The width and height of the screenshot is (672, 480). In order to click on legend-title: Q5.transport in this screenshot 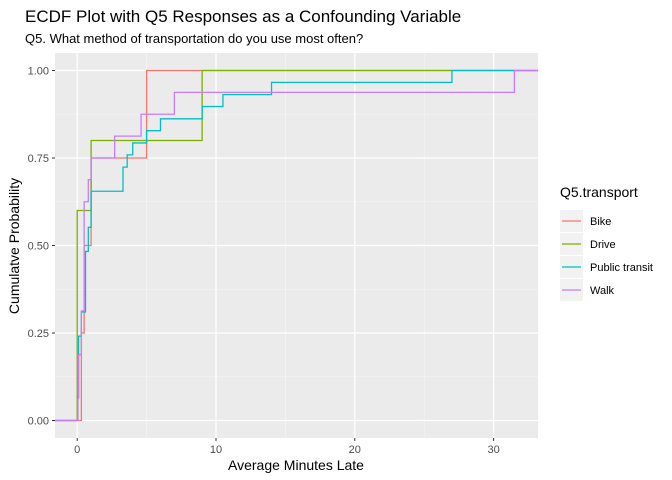, I will do `click(599, 192)`.